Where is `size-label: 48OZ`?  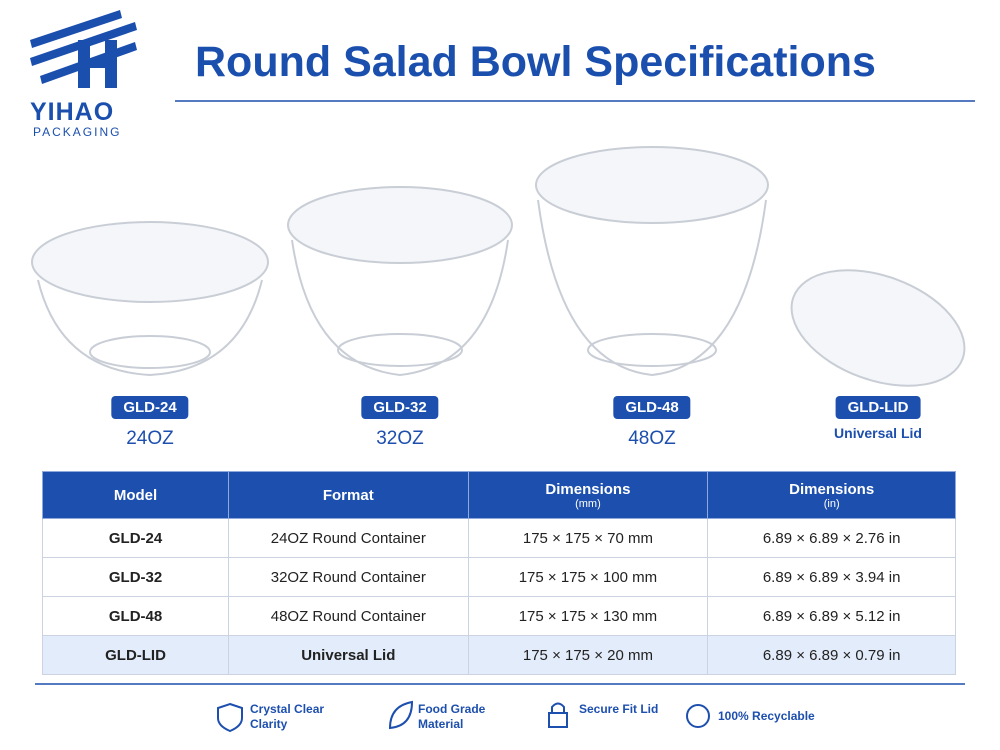
size-label: 48OZ is located at coordinates (652, 438).